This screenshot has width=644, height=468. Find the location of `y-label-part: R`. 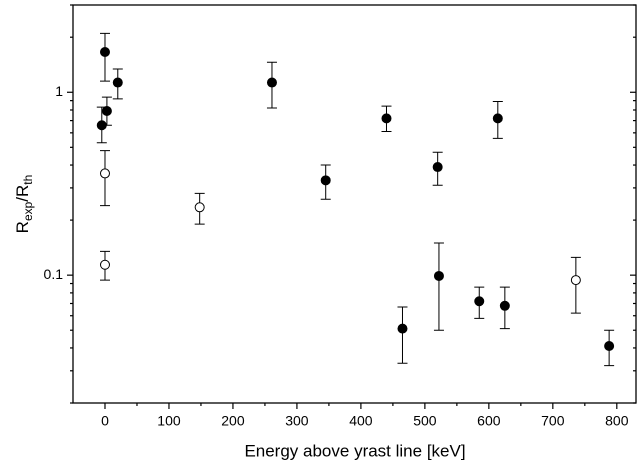

y-label-part: R is located at coordinates (22, 227).